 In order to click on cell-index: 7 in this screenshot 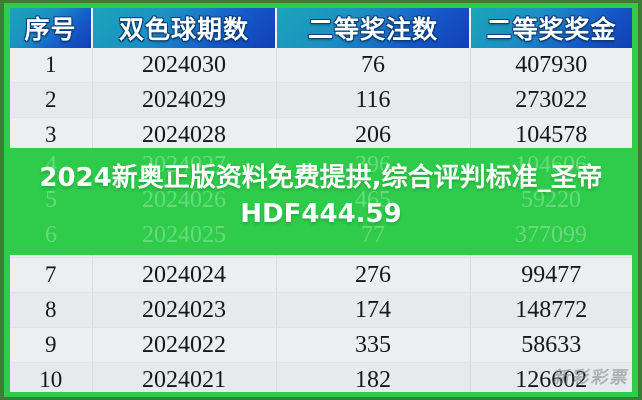, I will do `click(51, 275)`.